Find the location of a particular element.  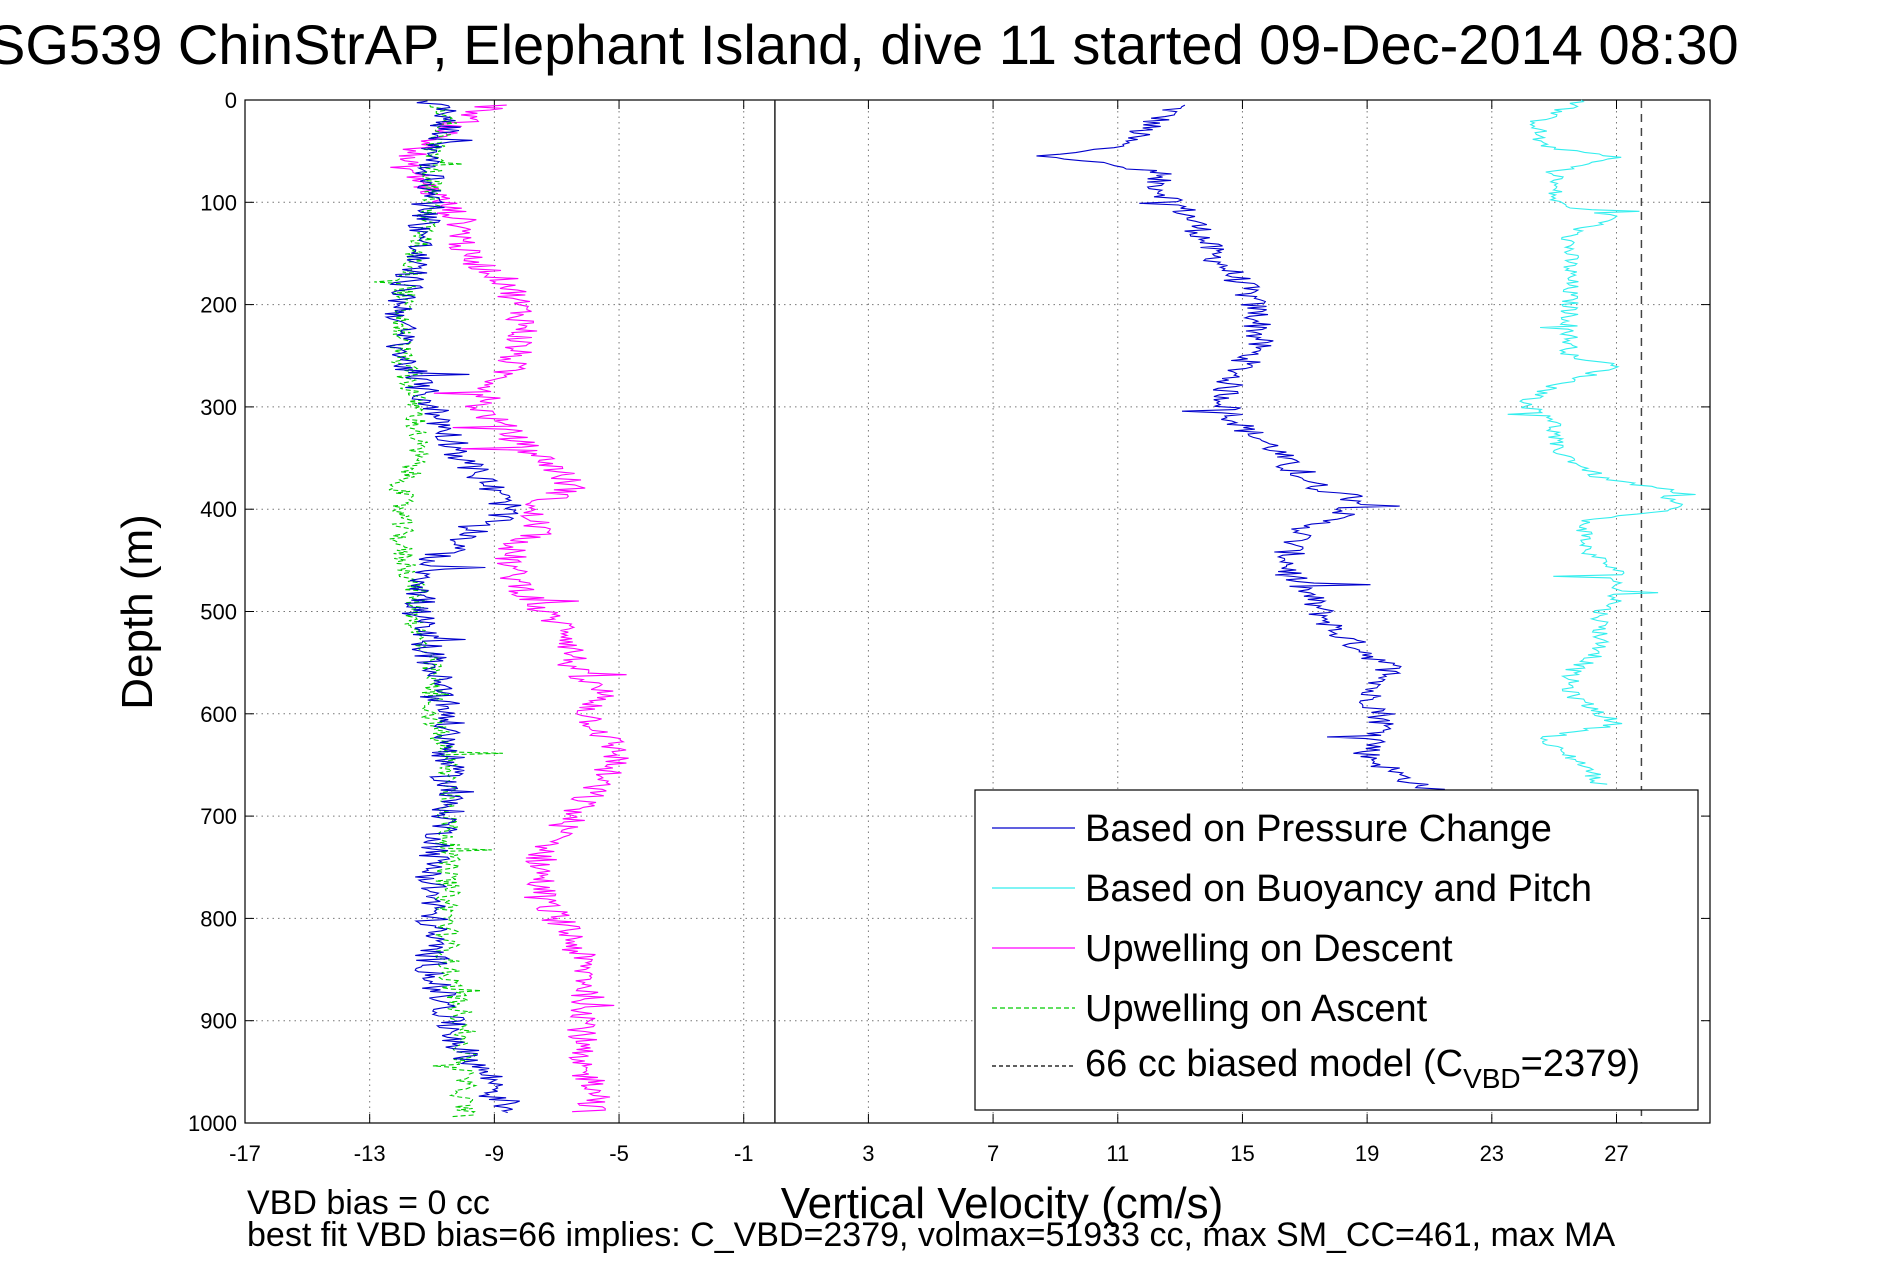

legend-box is located at coordinates (1336, 950).